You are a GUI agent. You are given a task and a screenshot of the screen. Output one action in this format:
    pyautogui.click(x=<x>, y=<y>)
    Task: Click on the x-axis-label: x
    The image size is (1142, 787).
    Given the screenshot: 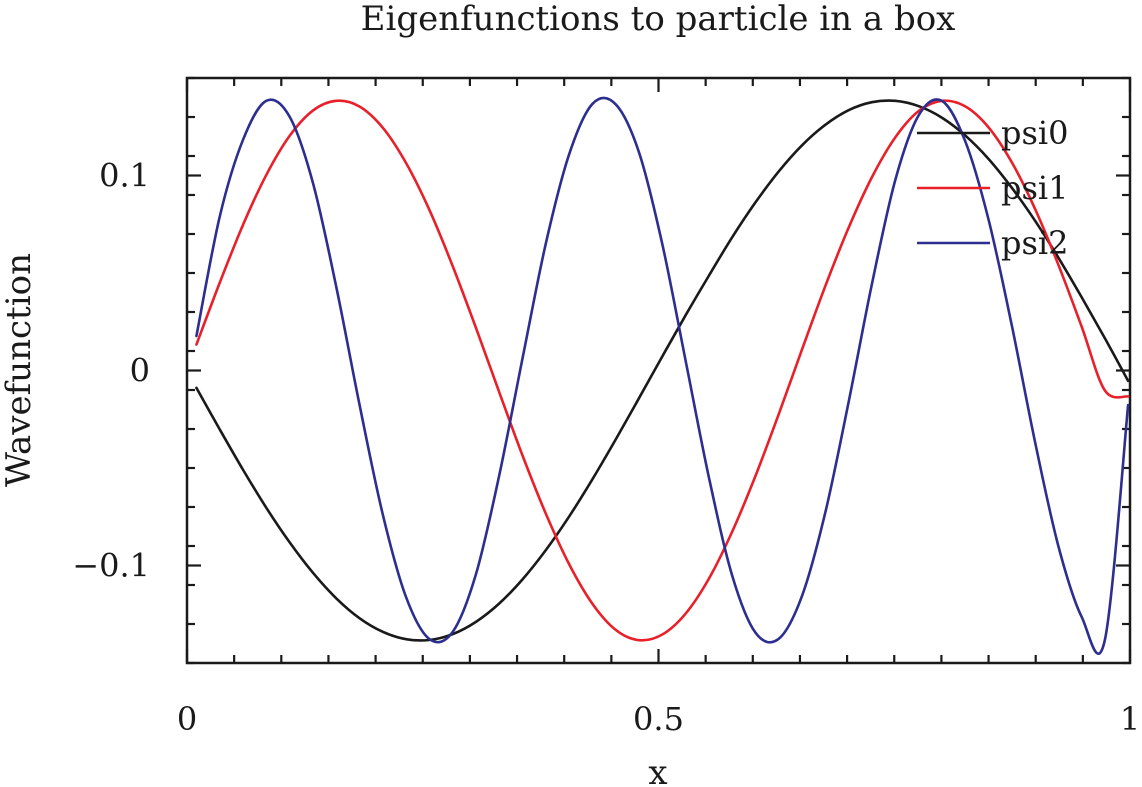 What is the action you would take?
    pyautogui.click(x=657, y=770)
    